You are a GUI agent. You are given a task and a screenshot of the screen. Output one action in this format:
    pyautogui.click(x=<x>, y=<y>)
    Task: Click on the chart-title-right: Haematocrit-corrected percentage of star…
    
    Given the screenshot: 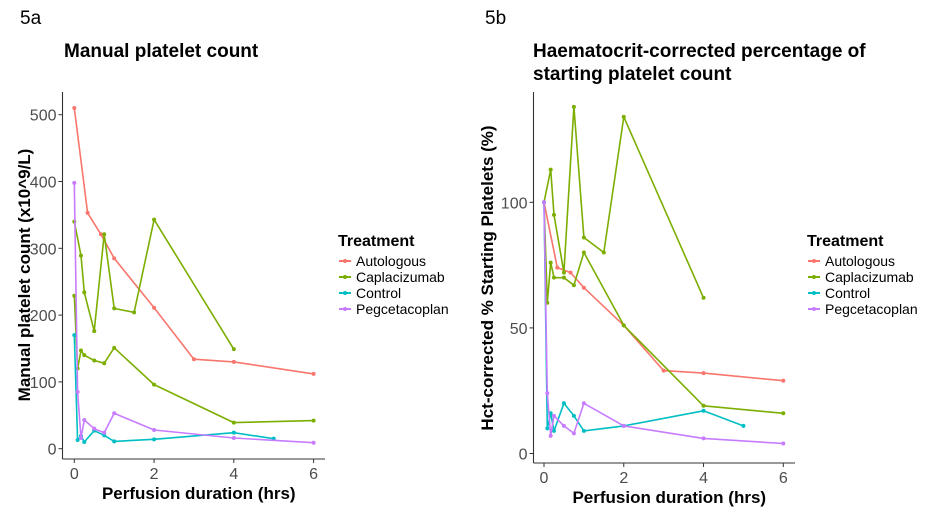 What is the action you would take?
    pyautogui.click(x=699, y=63)
    